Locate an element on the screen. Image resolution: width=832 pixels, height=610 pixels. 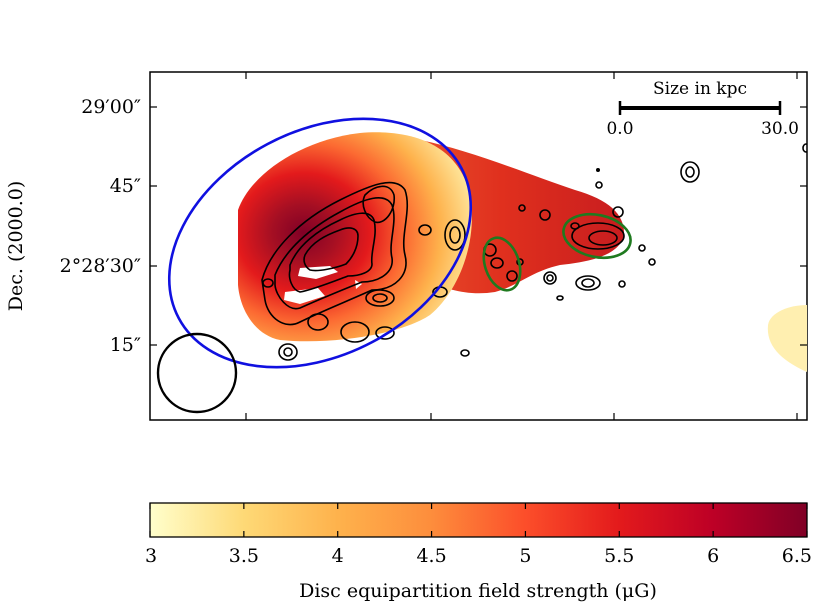
edge-patch is located at coordinates (787, 338).